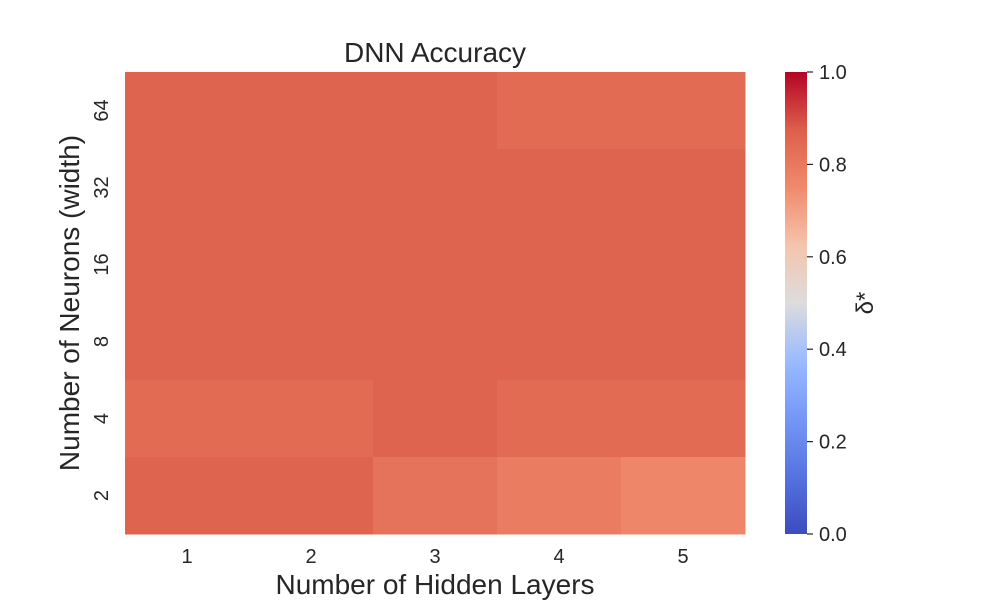  What do you see at coordinates (102, 341) in the screenshot?
I see `y-tick-label: 8` at bounding box center [102, 341].